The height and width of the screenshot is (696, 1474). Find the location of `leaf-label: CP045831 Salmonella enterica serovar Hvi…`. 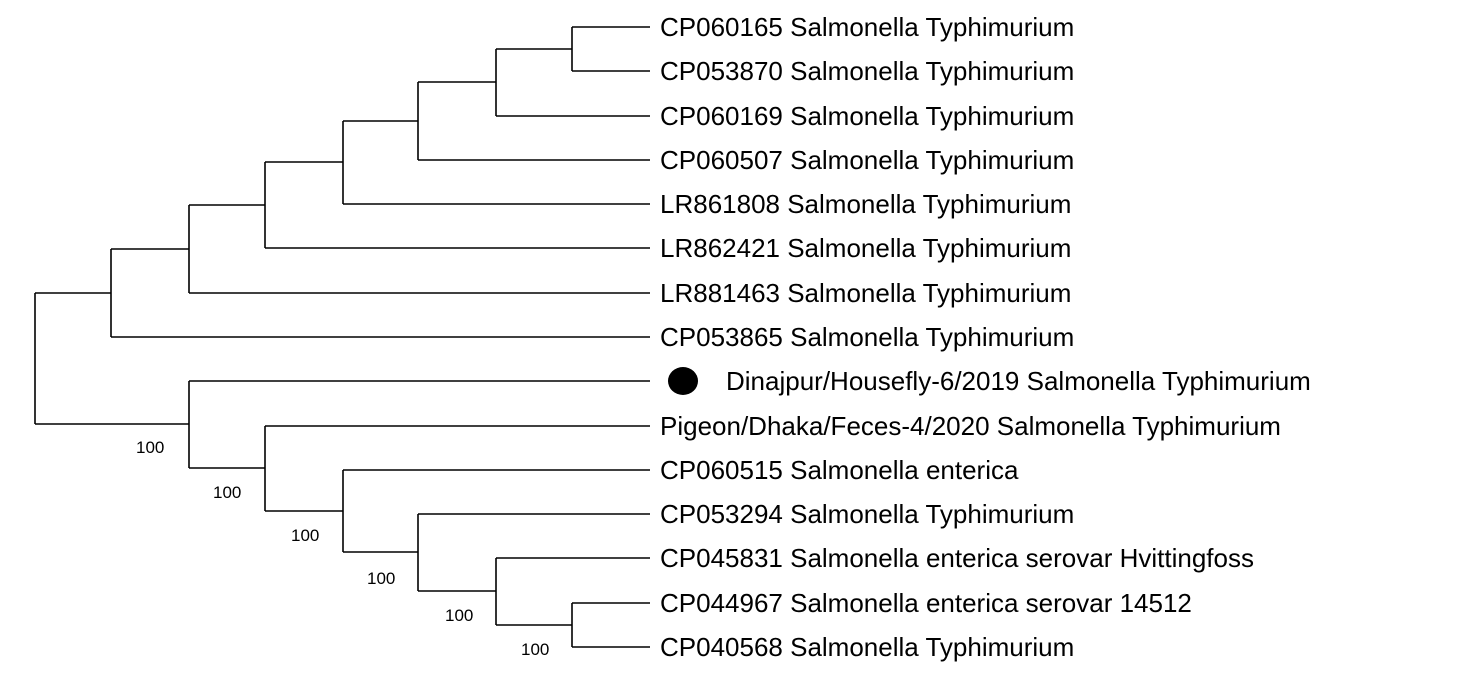

leaf-label: CP045831 Salmonella enterica serovar Hvi… is located at coordinates (957, 558).